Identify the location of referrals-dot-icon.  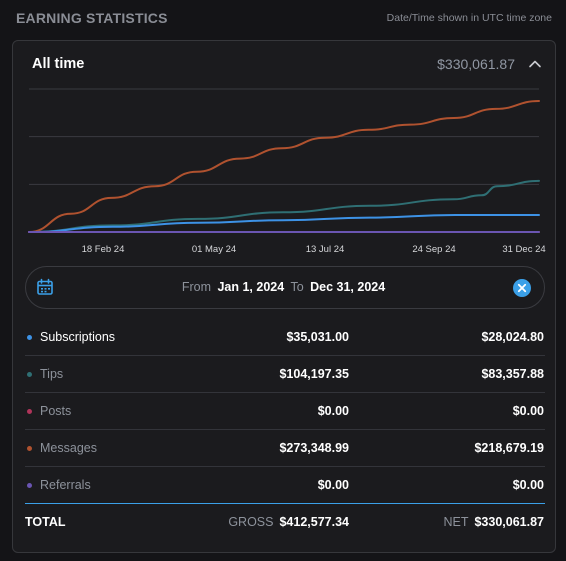
(29, 485).